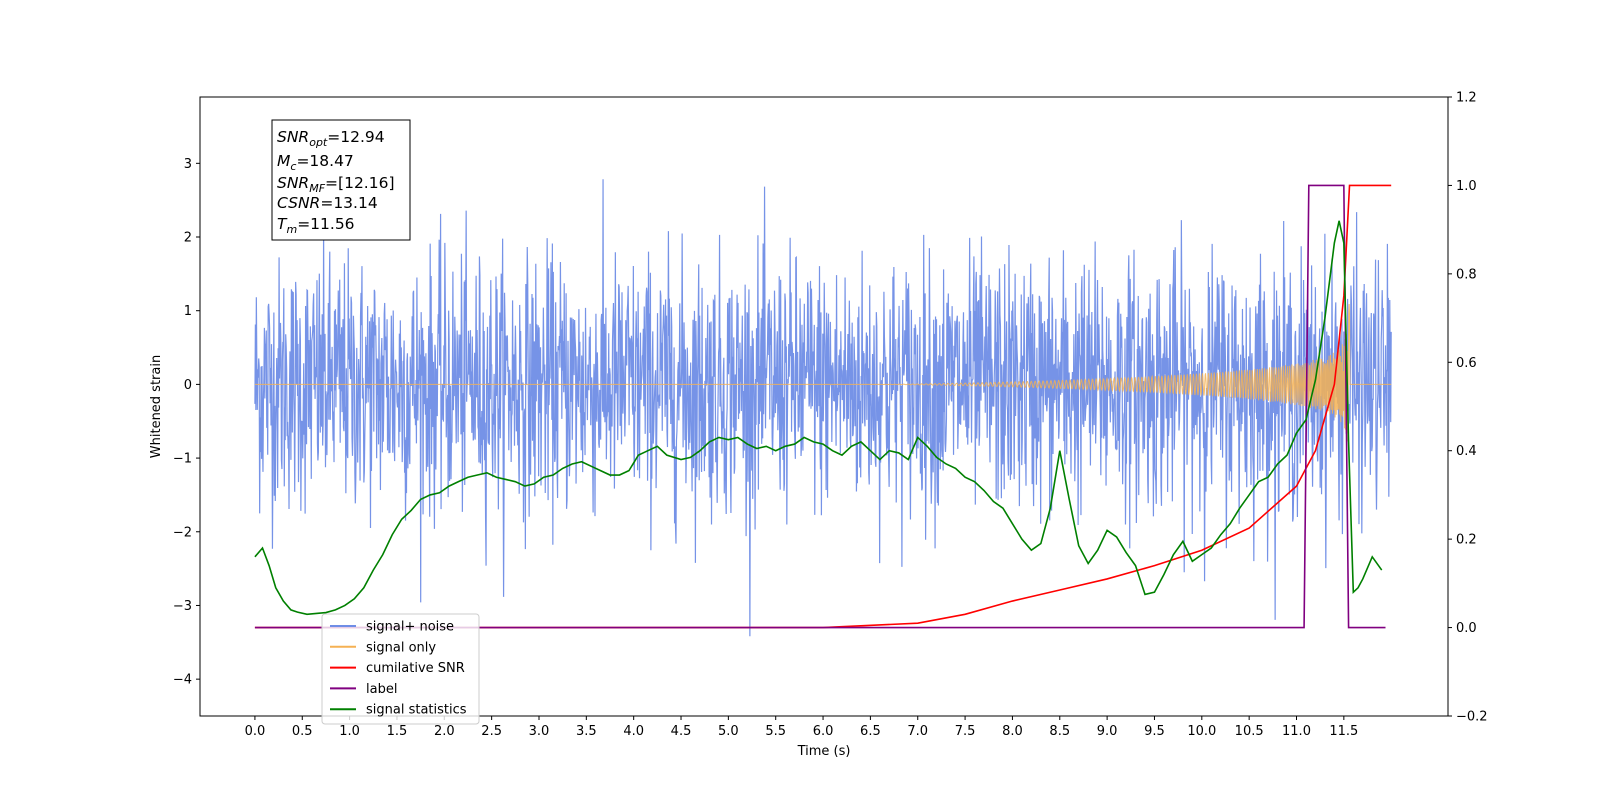  Describe the element at coordinates (1201, 731) in the screenshot. I see `x-tick-label: 10.0` at that location.